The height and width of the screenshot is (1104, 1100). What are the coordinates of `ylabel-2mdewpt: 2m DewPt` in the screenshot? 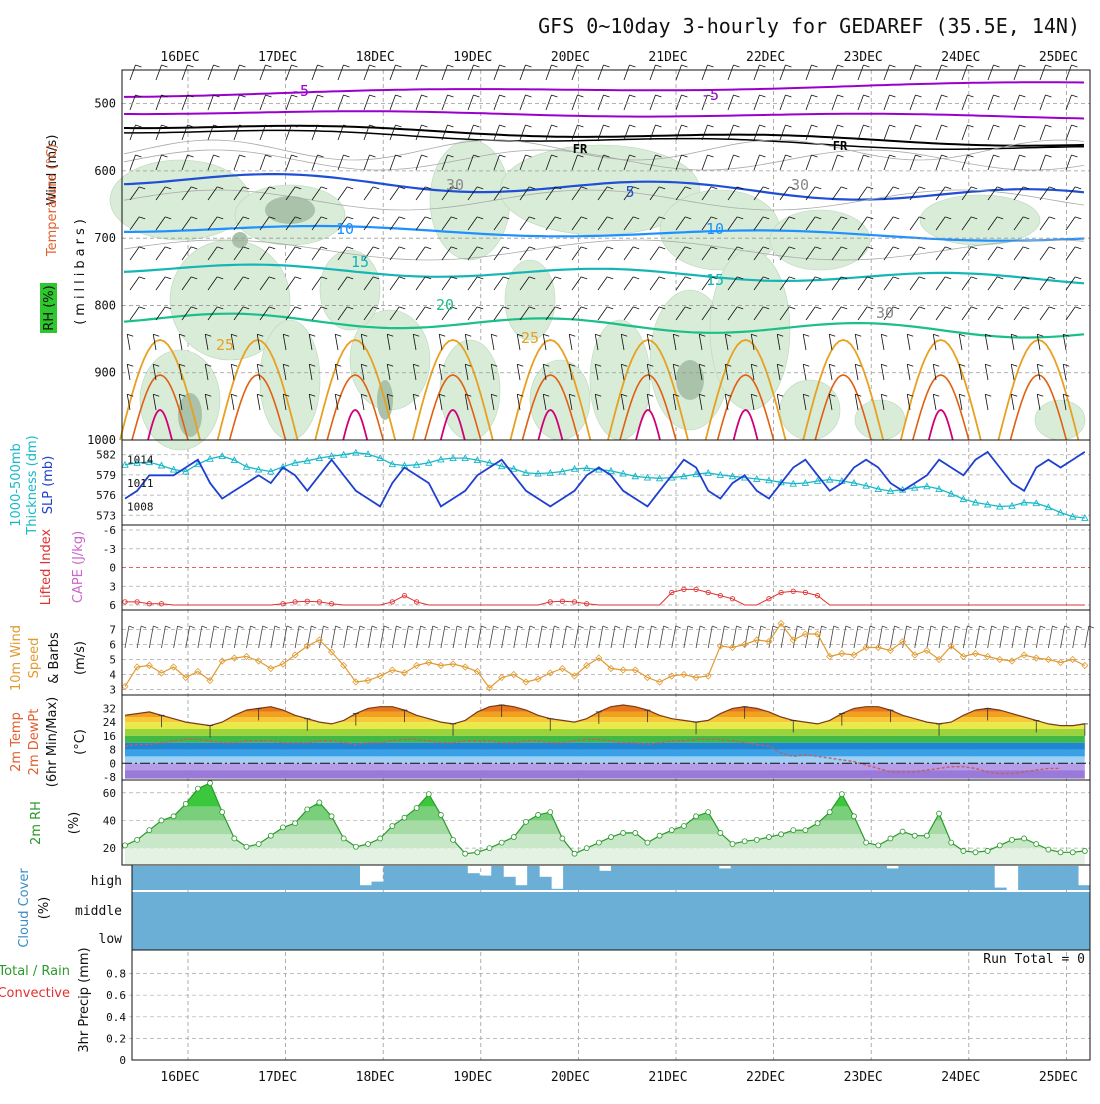 It's located at (34, 742).